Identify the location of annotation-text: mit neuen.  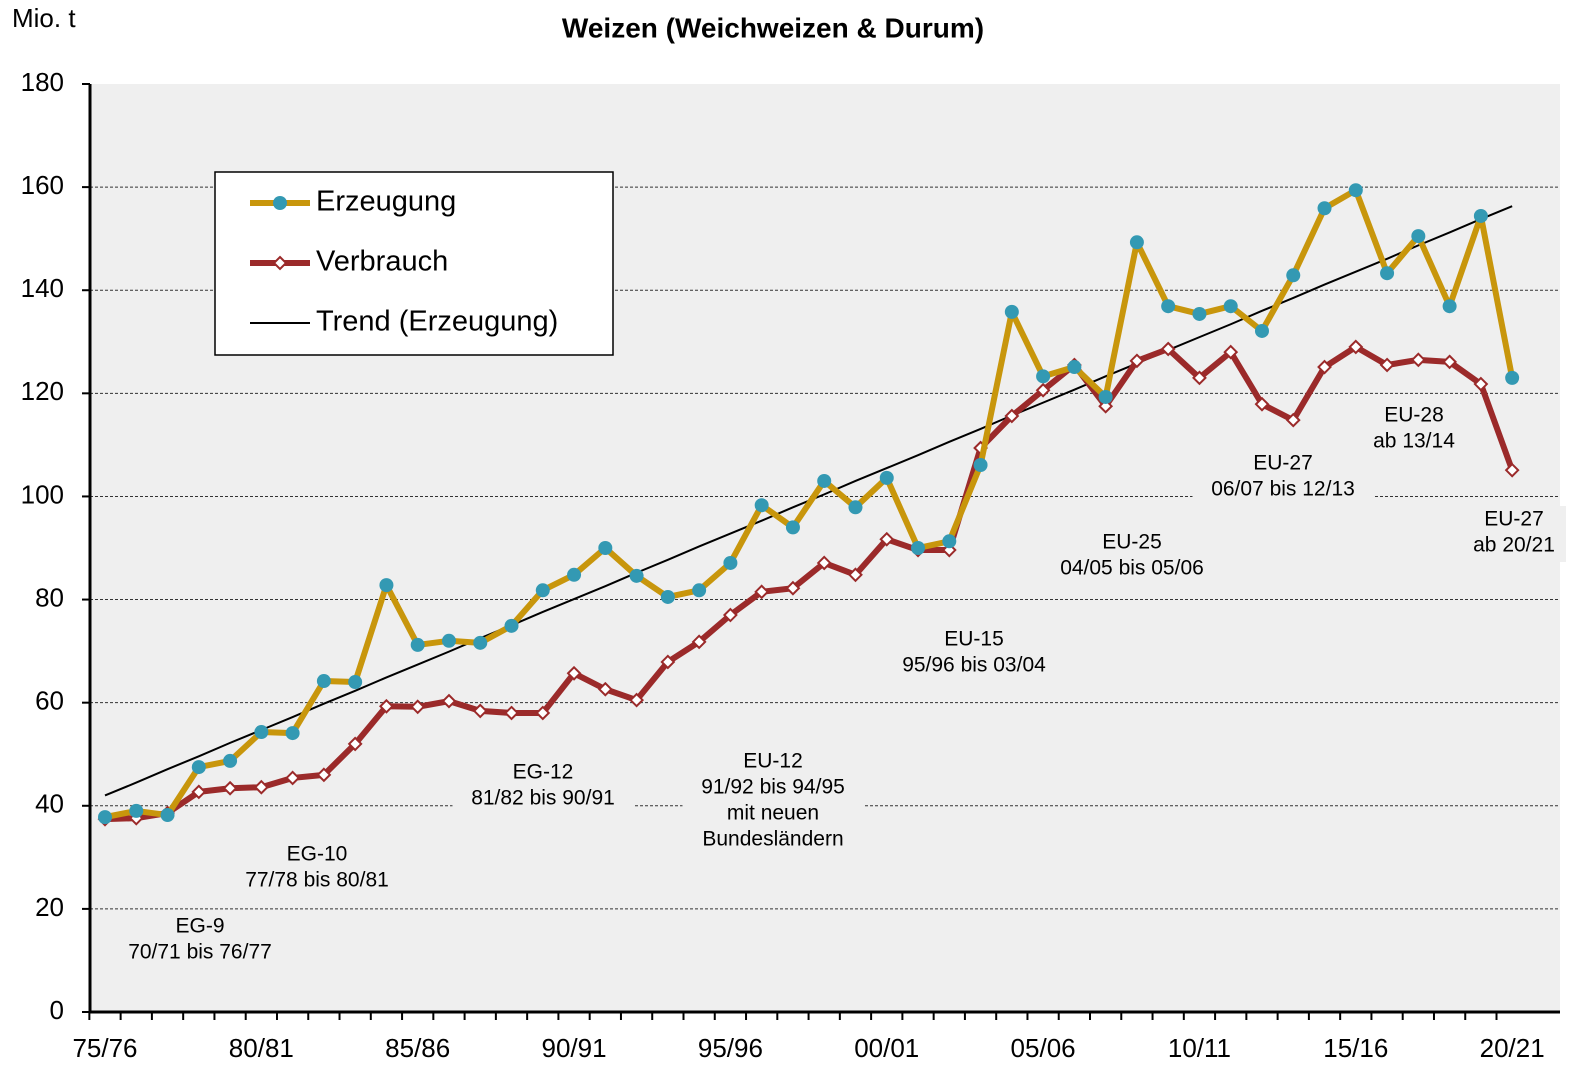
(773, 813).